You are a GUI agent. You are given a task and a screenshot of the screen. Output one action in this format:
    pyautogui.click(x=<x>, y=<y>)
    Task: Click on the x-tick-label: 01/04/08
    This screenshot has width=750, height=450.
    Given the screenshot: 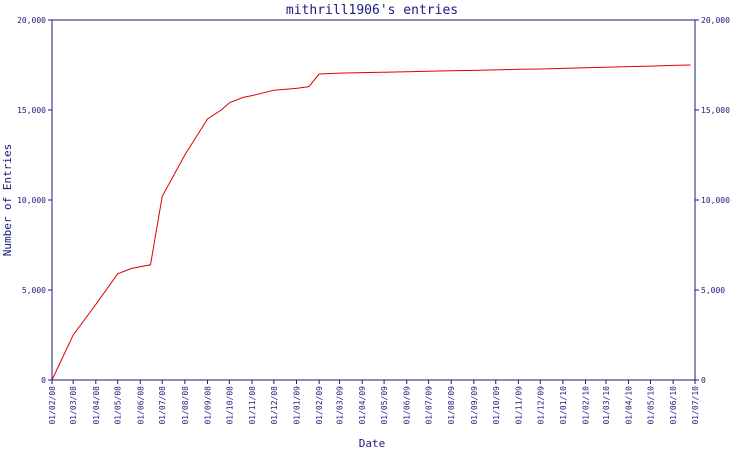 What is the action you would take?
    pyautogui.click(x=96, y=405)
    